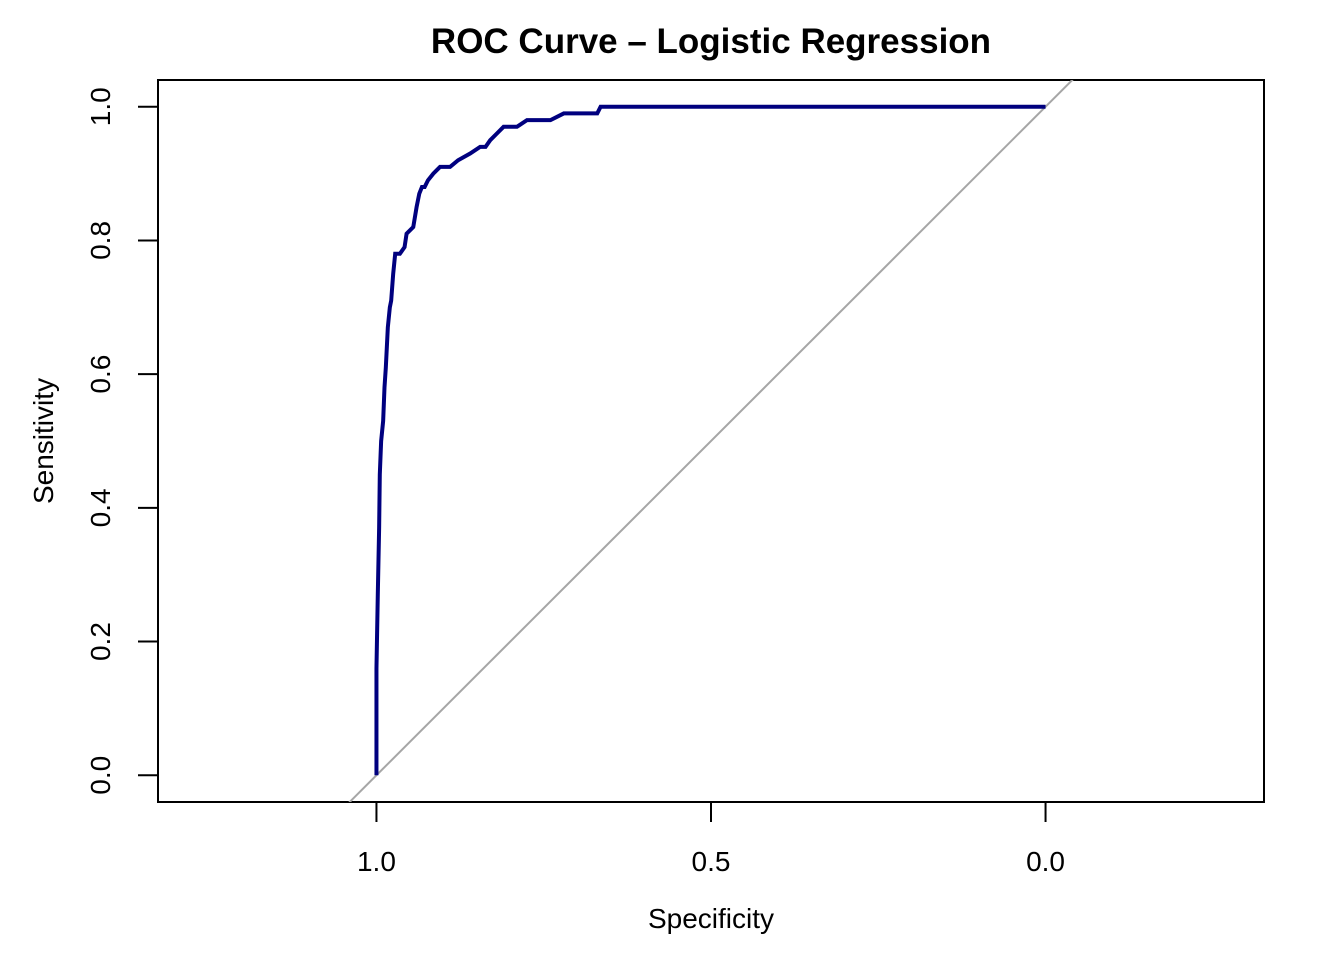 This screenshot has width=1344, height=960. What do you see at coordinates (100, 641) in the screenshot?
I see `y-tick-label: 0.2` at bounding box center [100, 641].